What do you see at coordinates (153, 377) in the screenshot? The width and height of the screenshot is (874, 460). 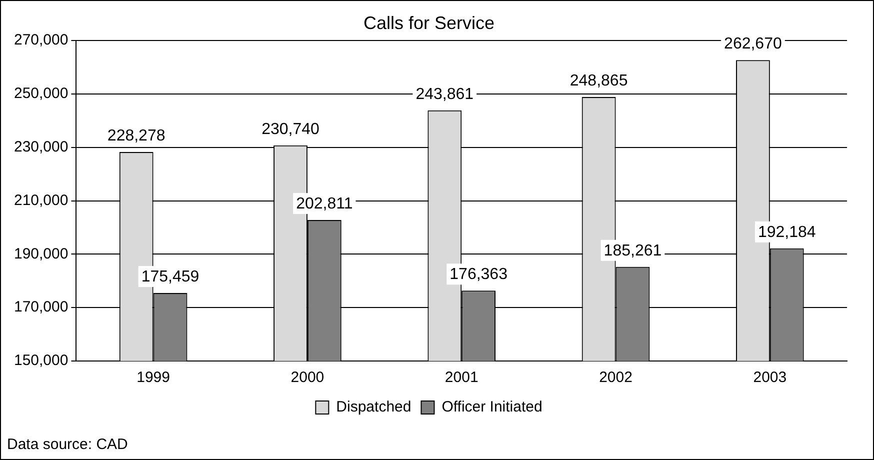 I see `x-tick-label: 1999` at bounding box center [153, 377].